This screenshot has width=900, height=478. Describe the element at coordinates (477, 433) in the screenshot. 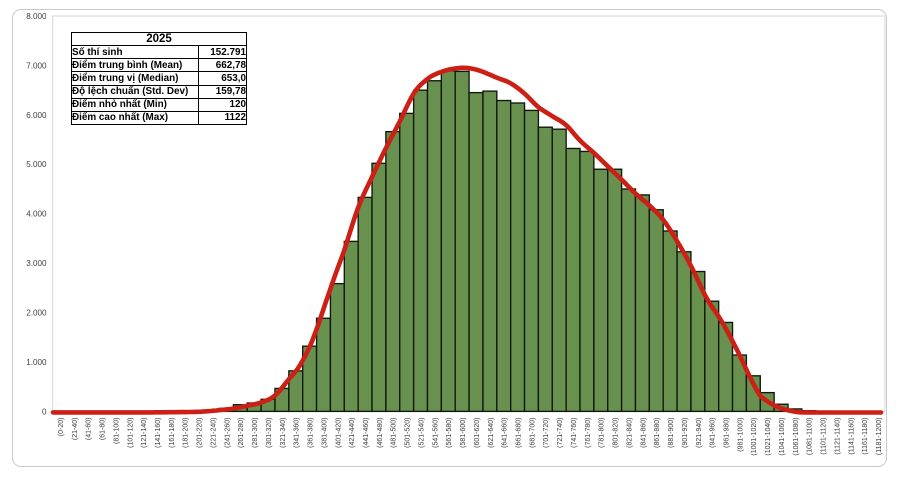

I see `svg-text: (601-620)` at that location.